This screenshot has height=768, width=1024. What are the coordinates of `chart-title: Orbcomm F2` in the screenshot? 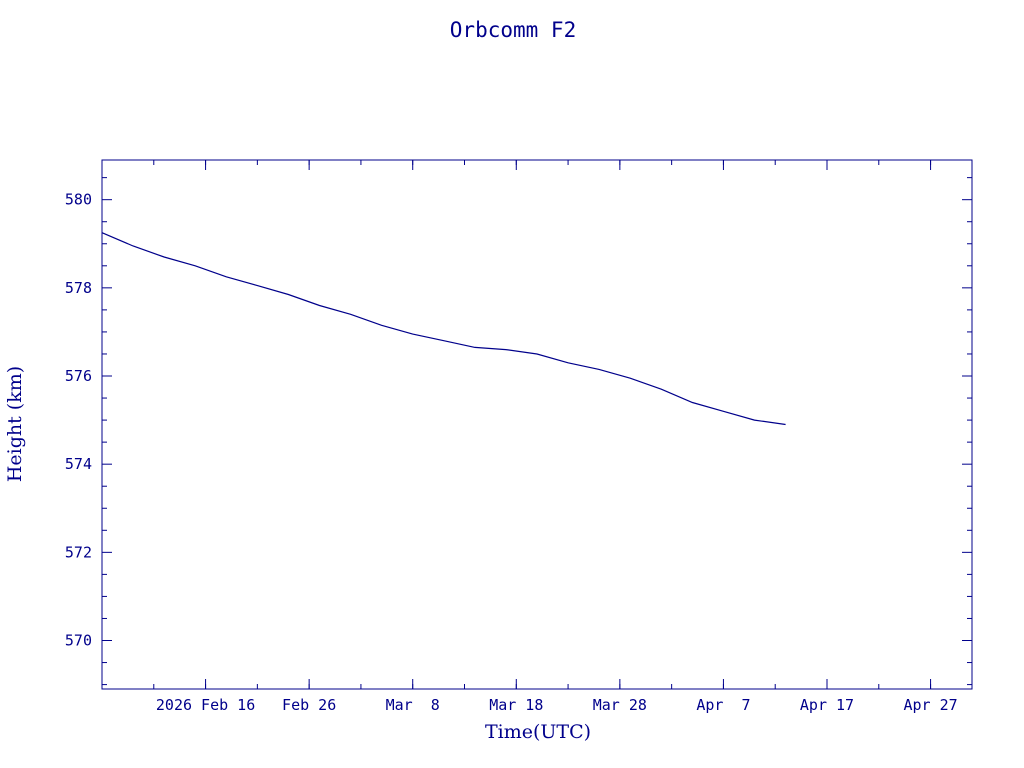 It's located at (513, 30).